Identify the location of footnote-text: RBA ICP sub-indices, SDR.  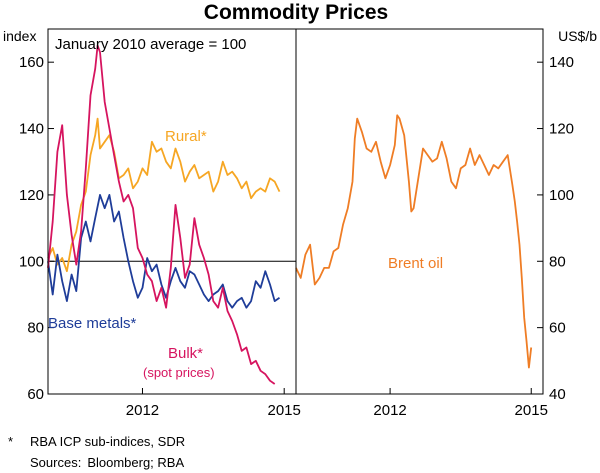
(108, 441).